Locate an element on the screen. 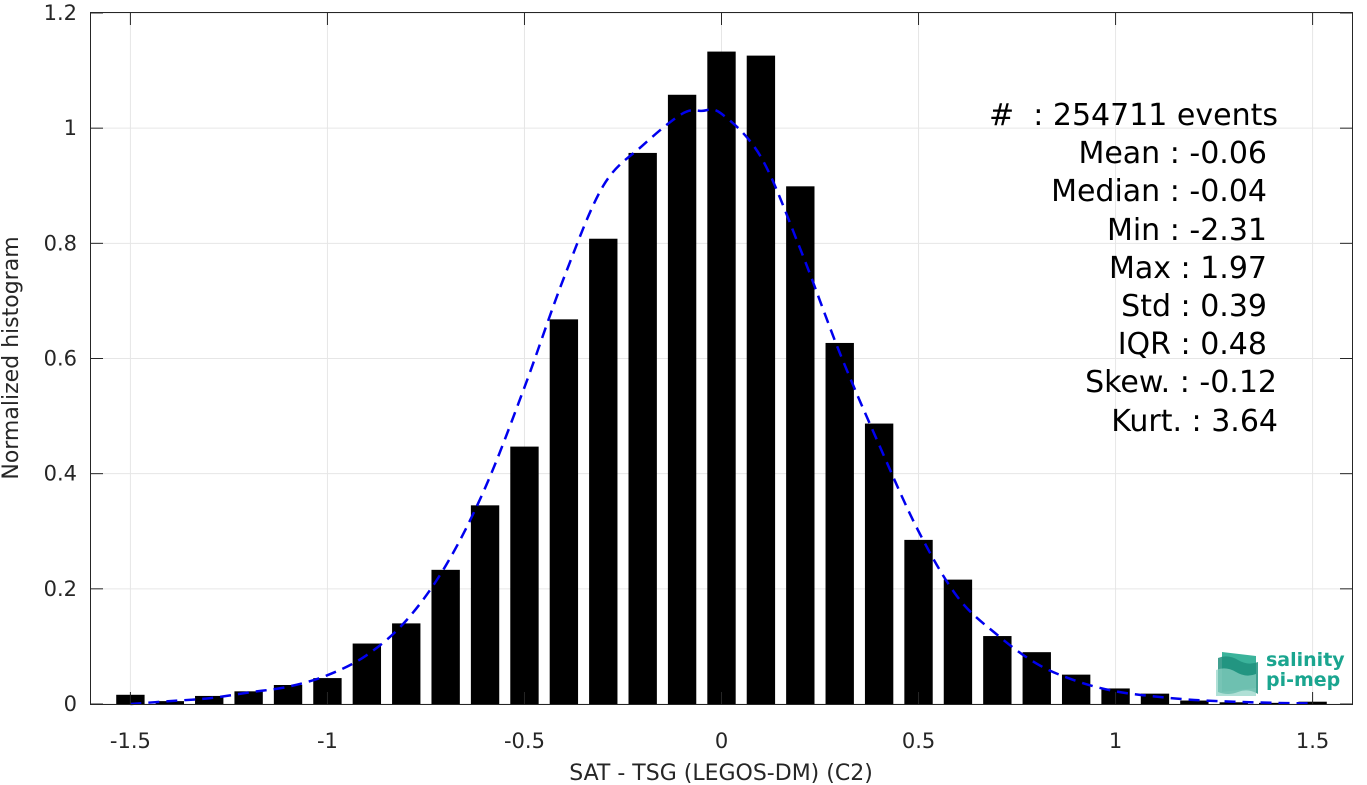 This screenshot has height=785, width=1367. x-tick-label: 1 is located at coordinates (1115, 741).